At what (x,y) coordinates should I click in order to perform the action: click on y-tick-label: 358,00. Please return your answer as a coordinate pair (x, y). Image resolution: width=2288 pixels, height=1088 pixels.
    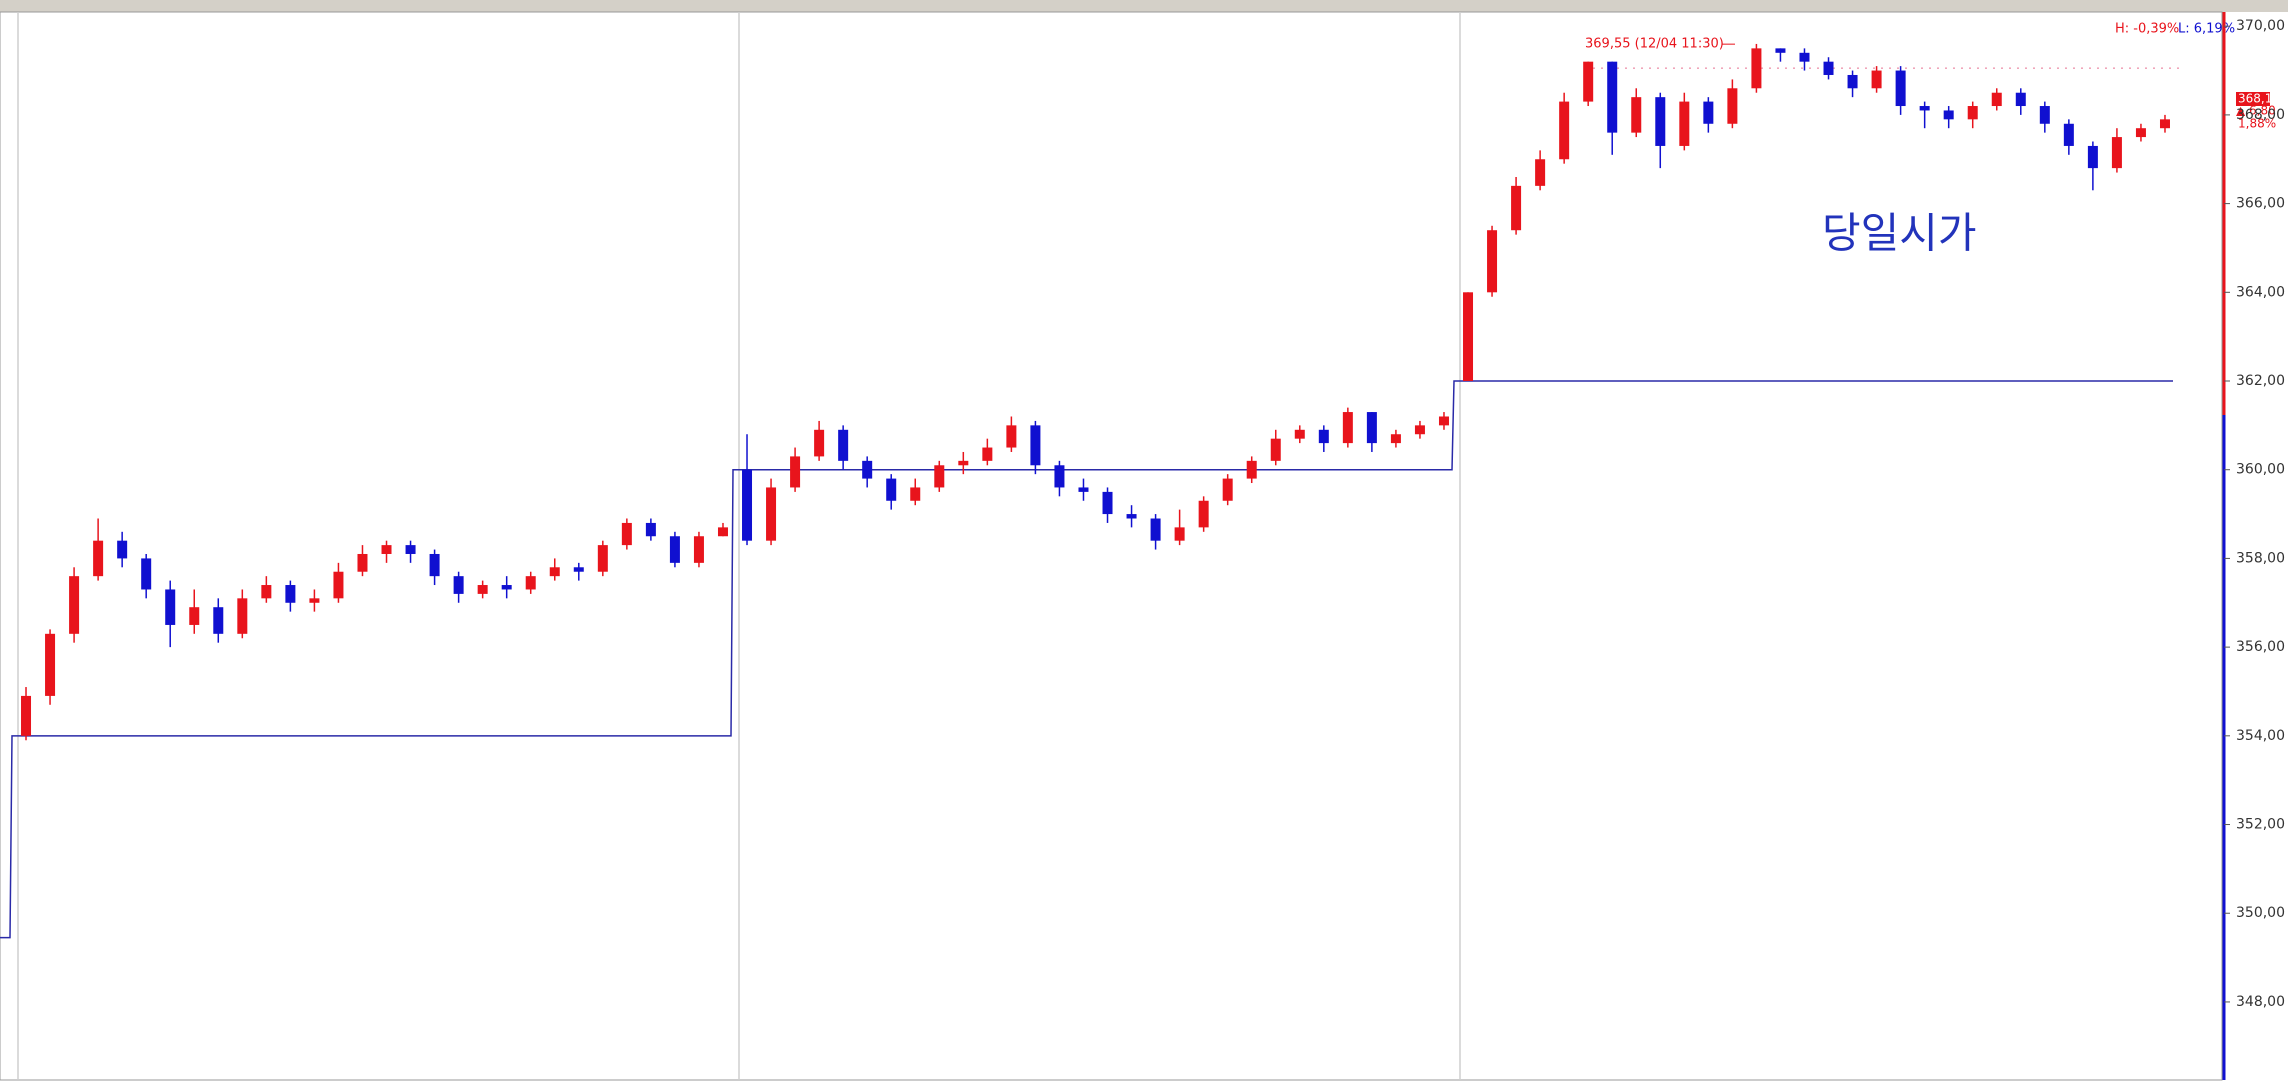
    Looking at the image, I should click on (2260, 558).